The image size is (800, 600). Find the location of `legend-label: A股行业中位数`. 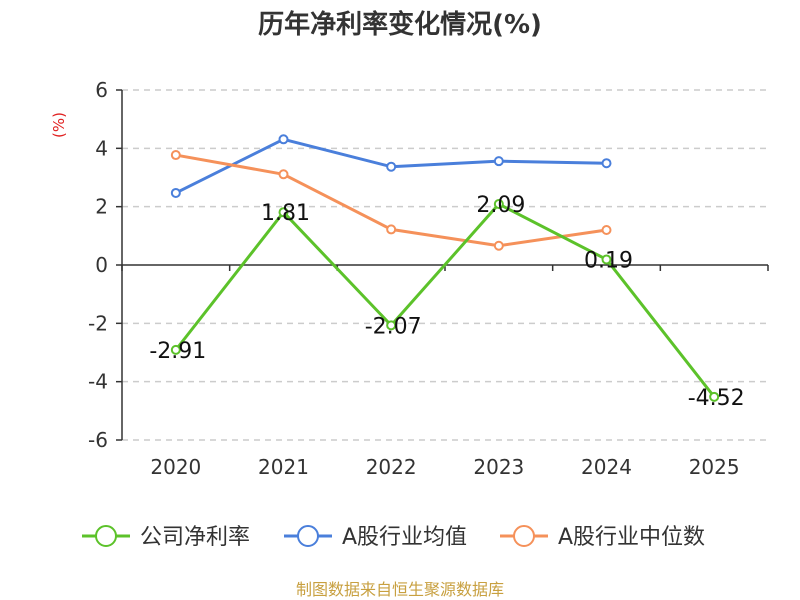

legend-label: A股行业中位数 is located at coordinates (631, 537).